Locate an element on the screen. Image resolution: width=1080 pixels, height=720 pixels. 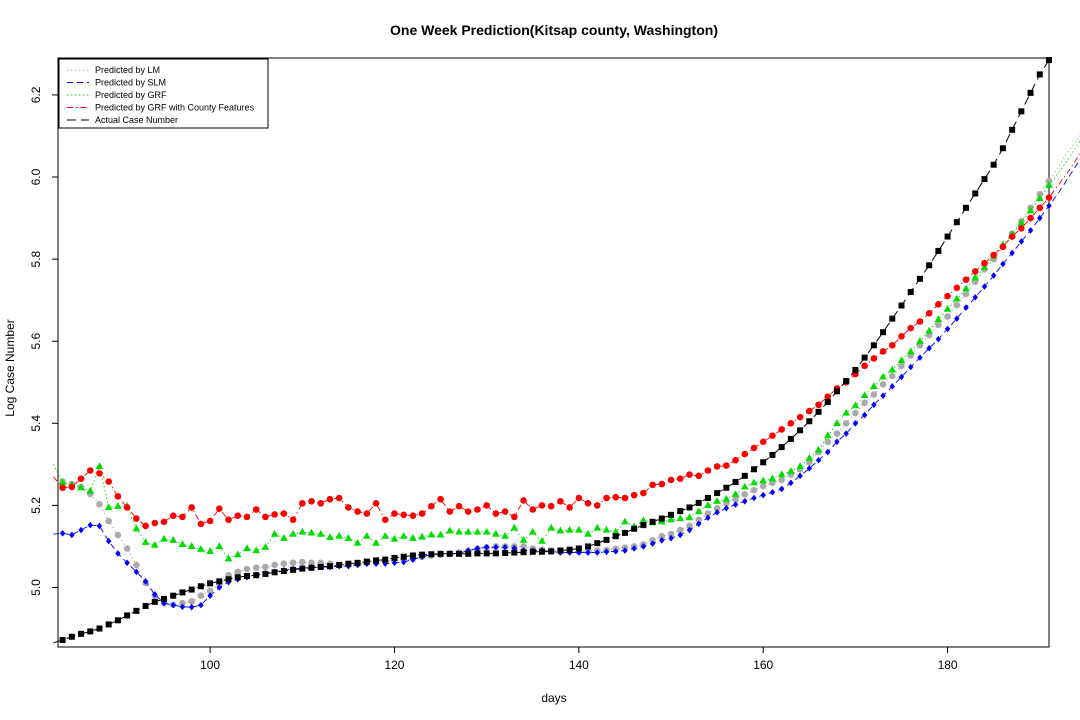
y-axis-label: Log Case Number is located at coordinates (10, 367).